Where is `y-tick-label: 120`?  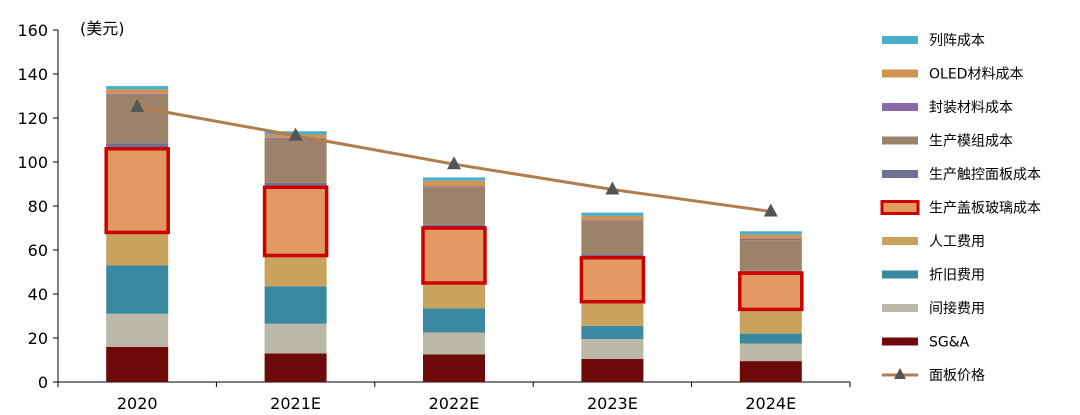 y-tick-label: 120 is located at coordinates (32, 118).